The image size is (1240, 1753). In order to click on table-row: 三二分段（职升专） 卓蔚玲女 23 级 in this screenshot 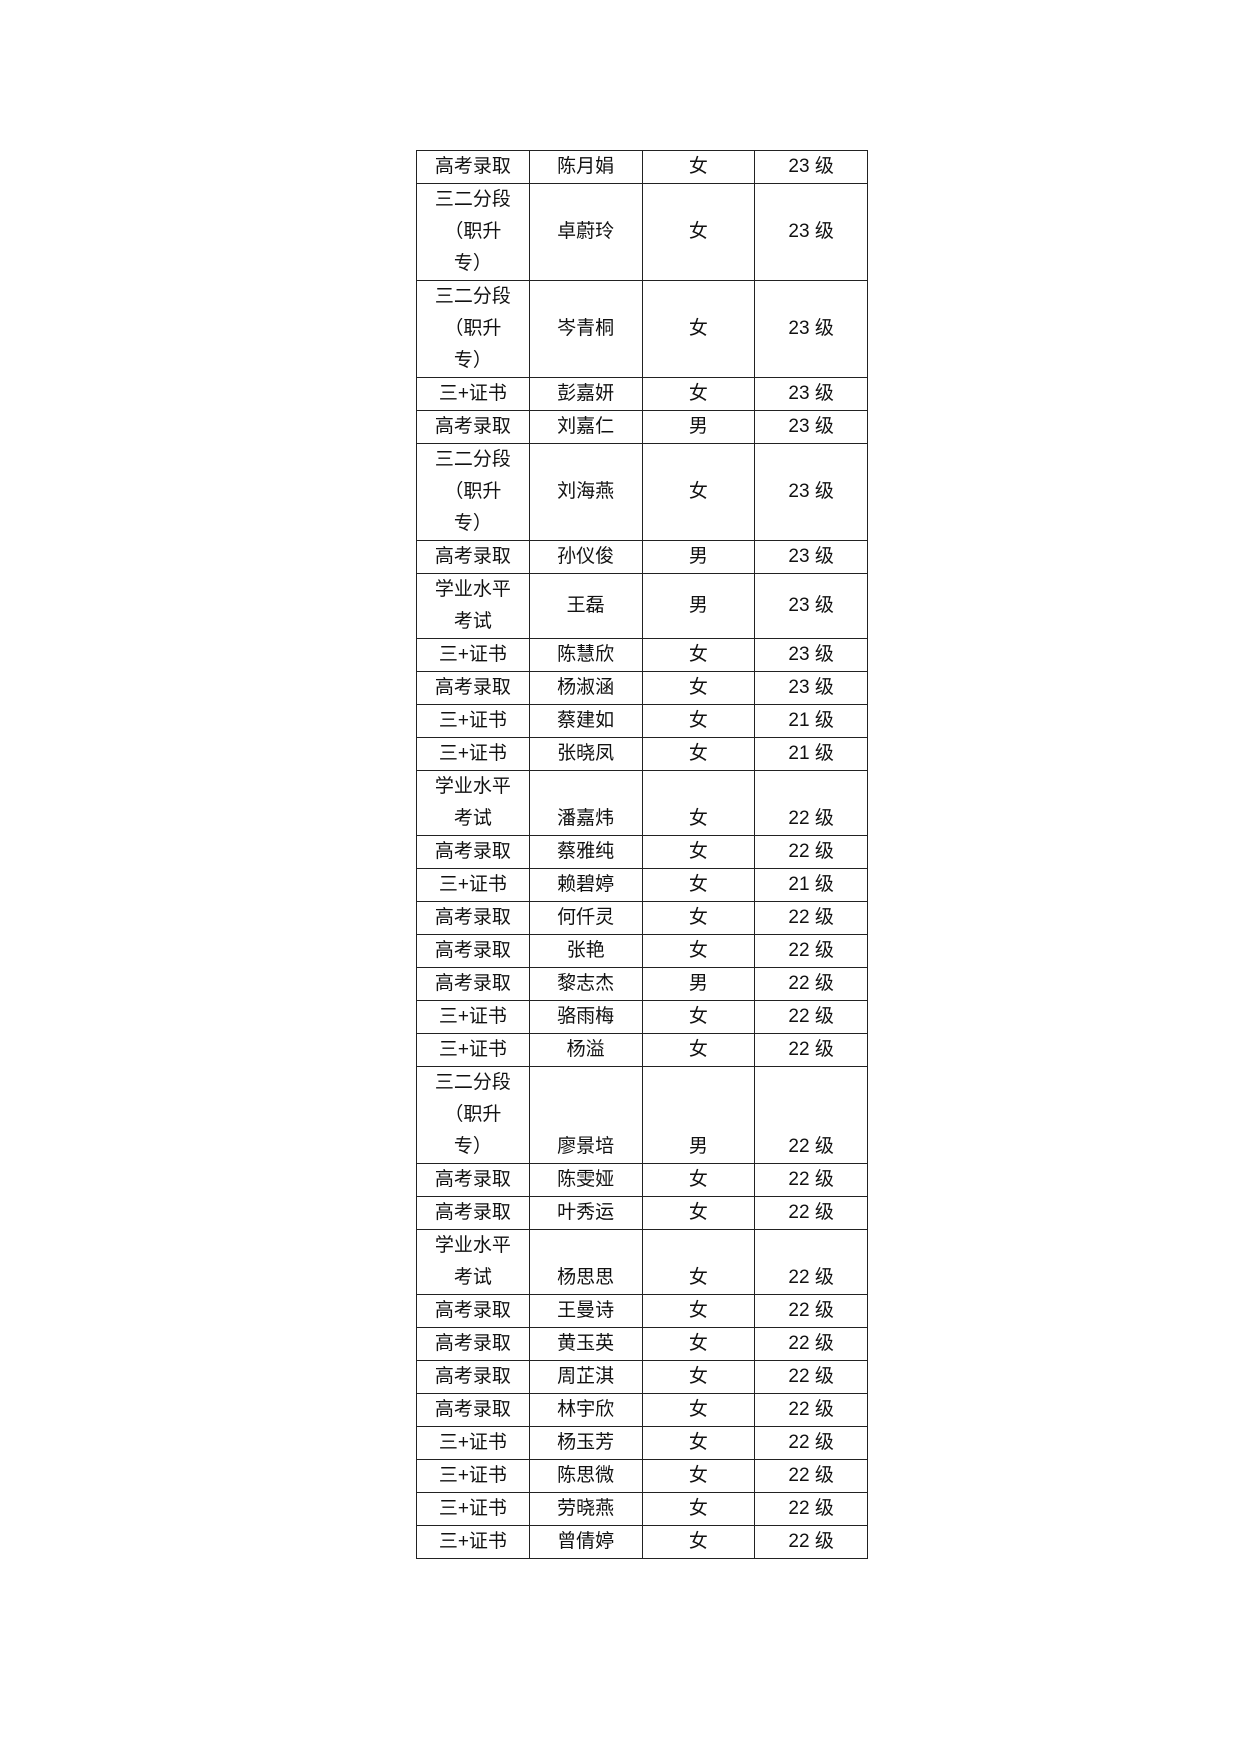, I will do `click(642, 232)`.